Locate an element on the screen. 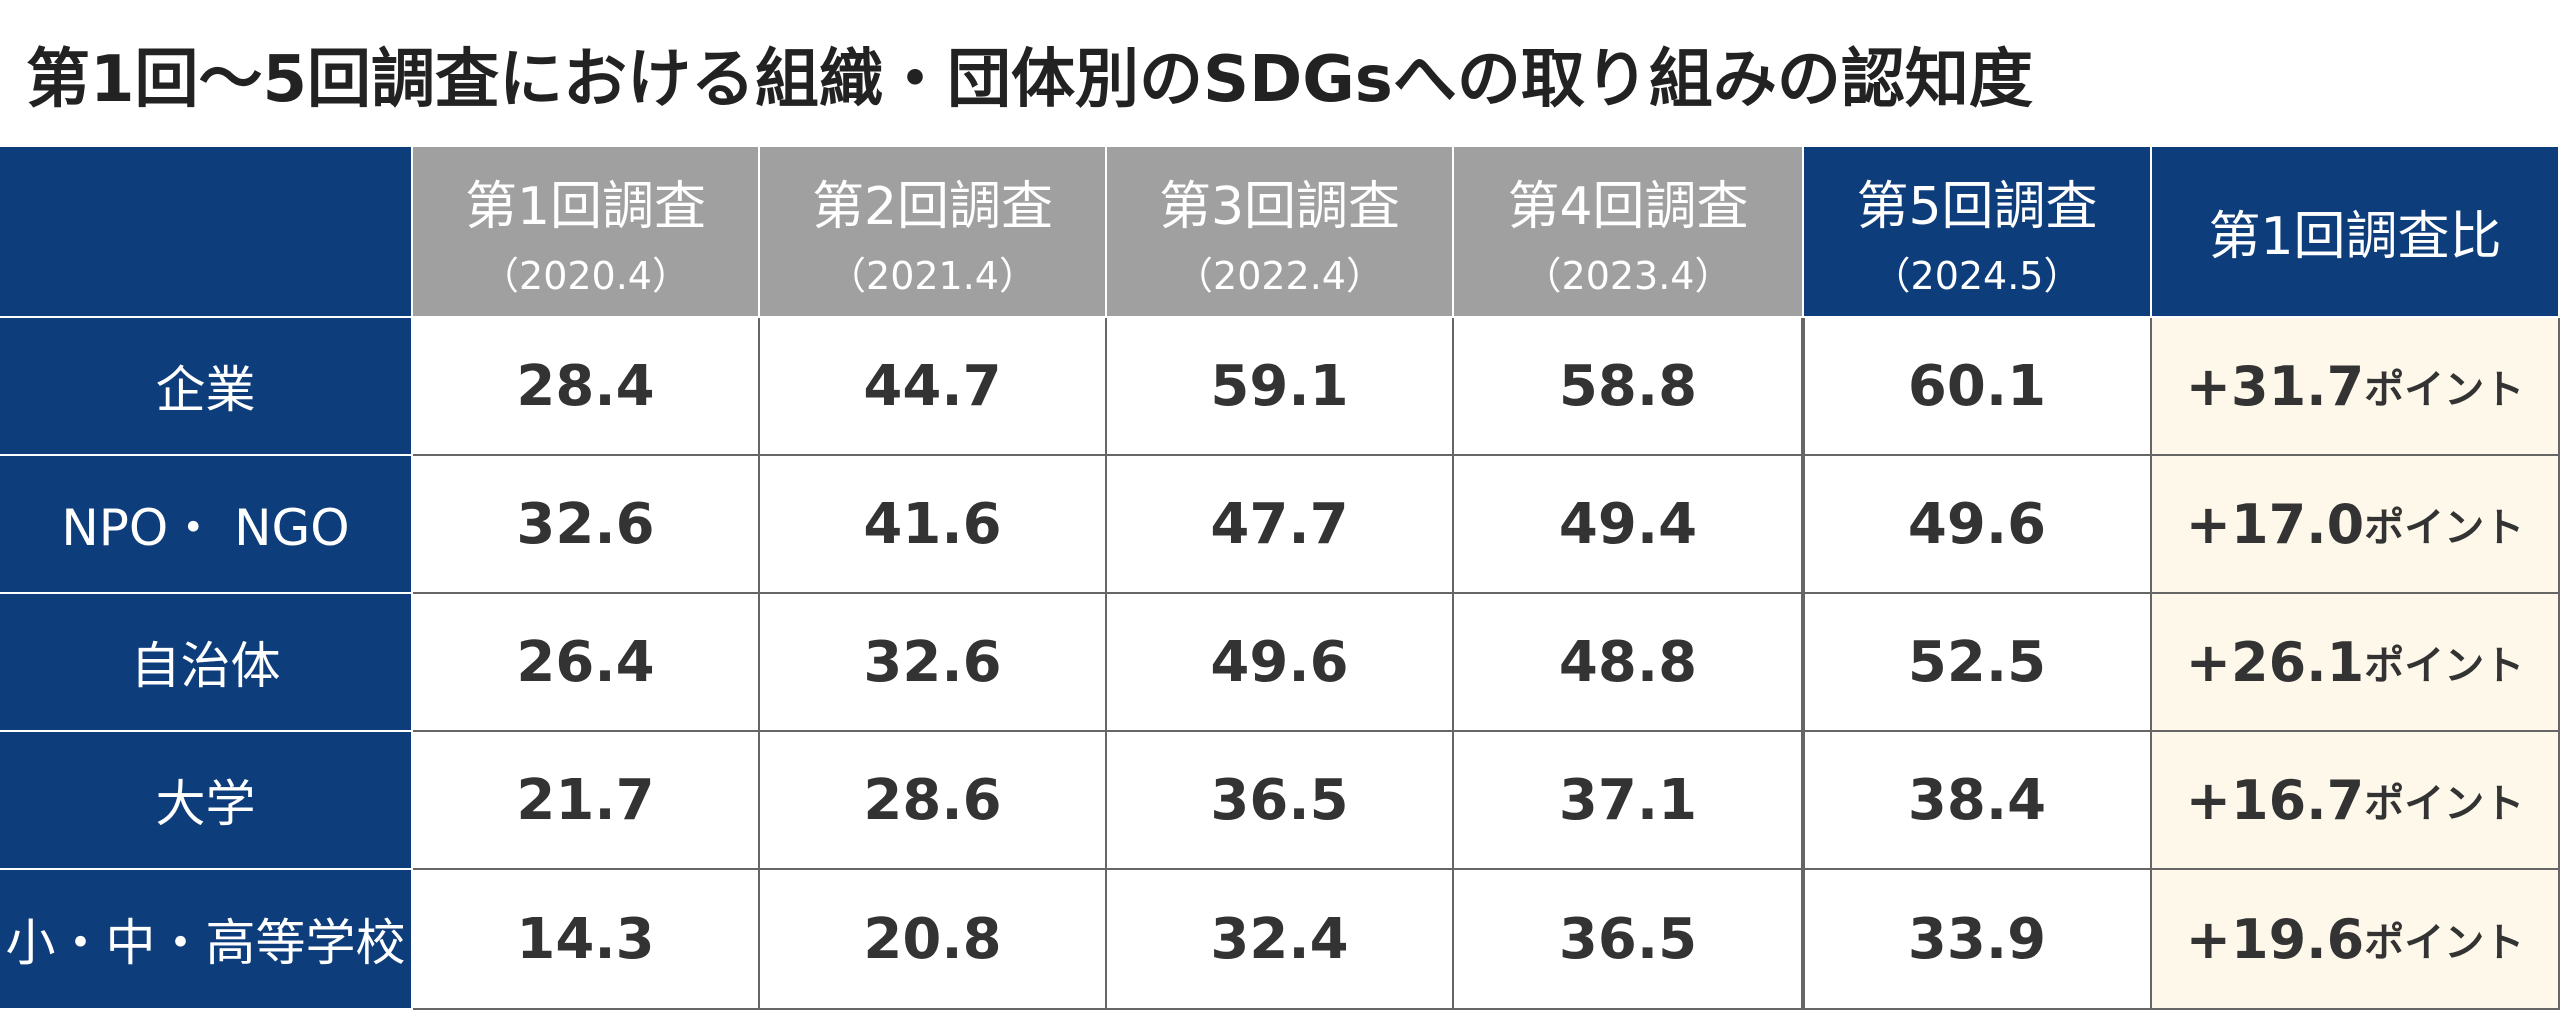 The image size is (2560, 1010). diff-cell: +17.0 ポイント is located at coordinates (2356, 525).